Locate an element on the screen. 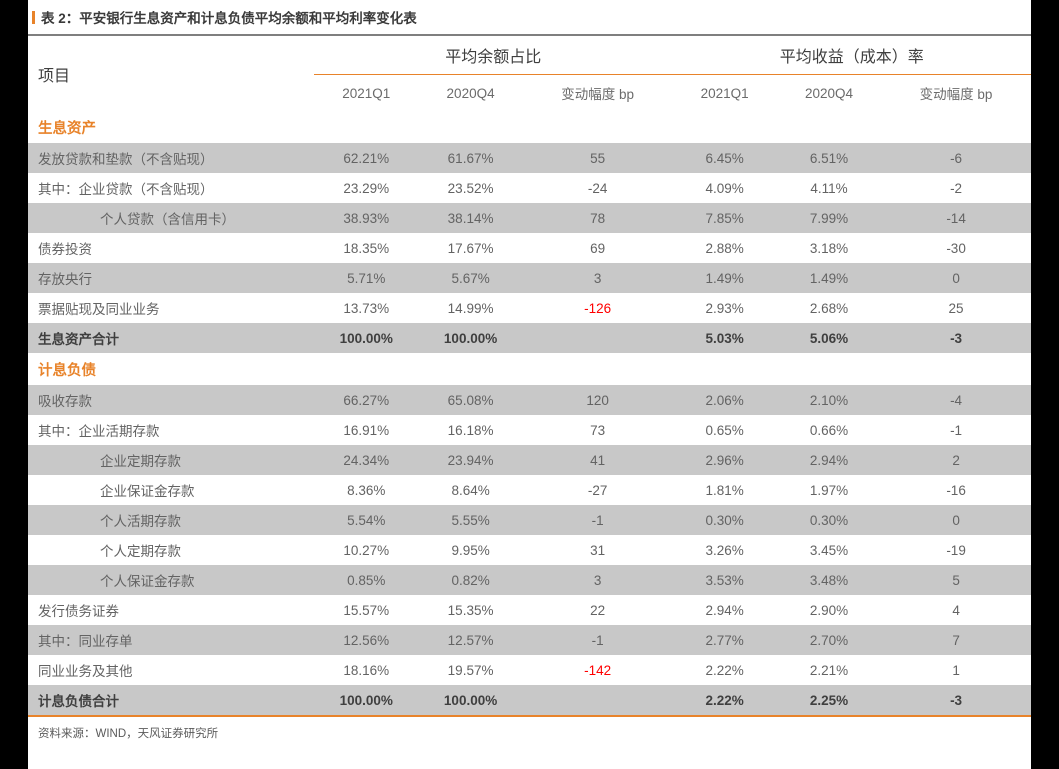  cell-bal-change: 73 is located at coordinates (597, 430).